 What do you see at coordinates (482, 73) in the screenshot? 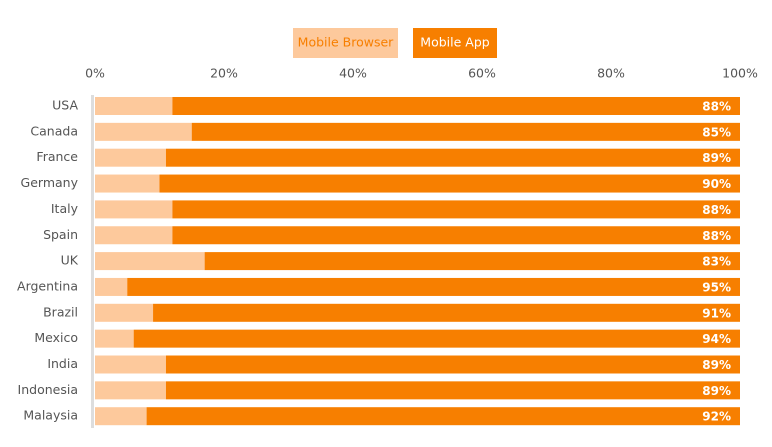
I see `x-tick-label: 60%` at bounding box center [482, 73].